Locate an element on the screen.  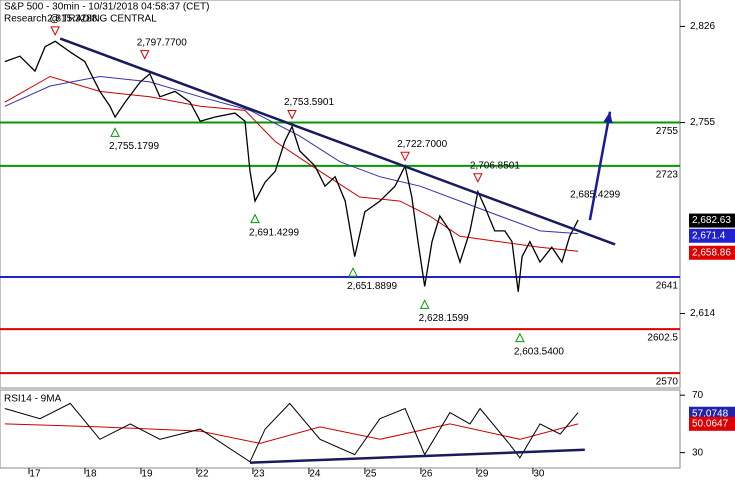
high-label: 2,722.7000 is located at coordinates (422, 144).